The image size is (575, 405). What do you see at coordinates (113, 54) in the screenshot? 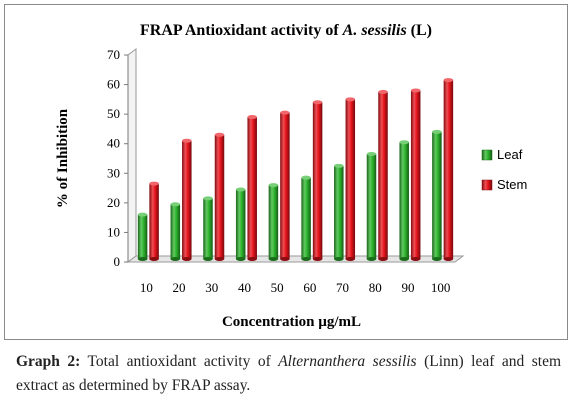
I see `y-tick-label: 70` at bounding box center [113, 54].